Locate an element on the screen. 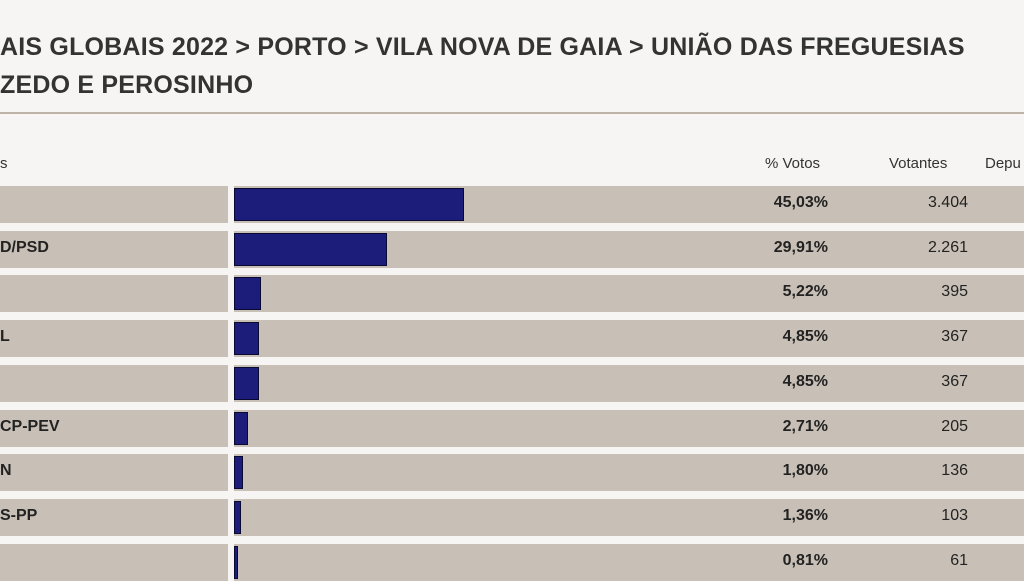 The width and height of the screenshot is (1024, 581). title-divider is located at coordinates (512, 113).